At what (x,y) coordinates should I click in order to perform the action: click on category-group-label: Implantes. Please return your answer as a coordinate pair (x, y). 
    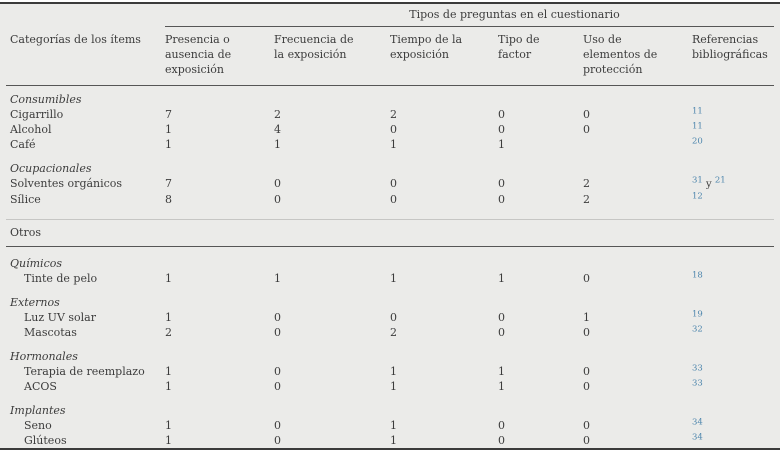
    Looking at the image, I should click on (38, 410).